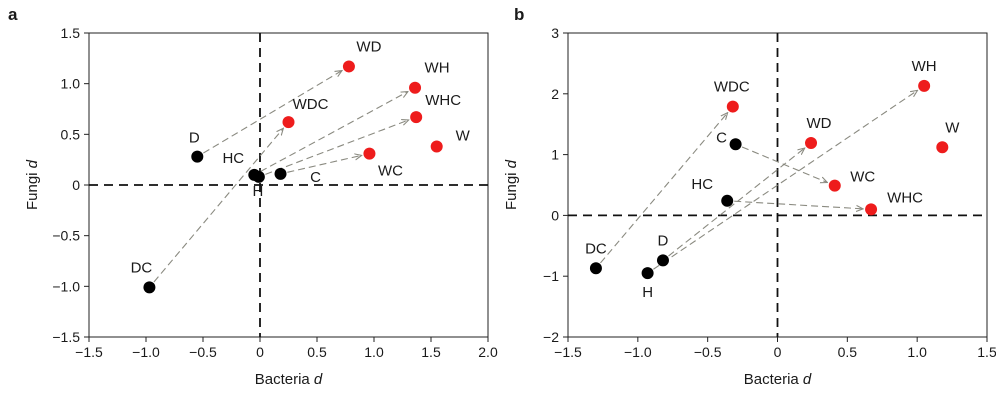 The width and height of the screenshot is (996, 394). What do you see at coordinates (71, 84) in the screenshot?
I see `y-tick-label: 1.0` at bounding box center [71, 84].